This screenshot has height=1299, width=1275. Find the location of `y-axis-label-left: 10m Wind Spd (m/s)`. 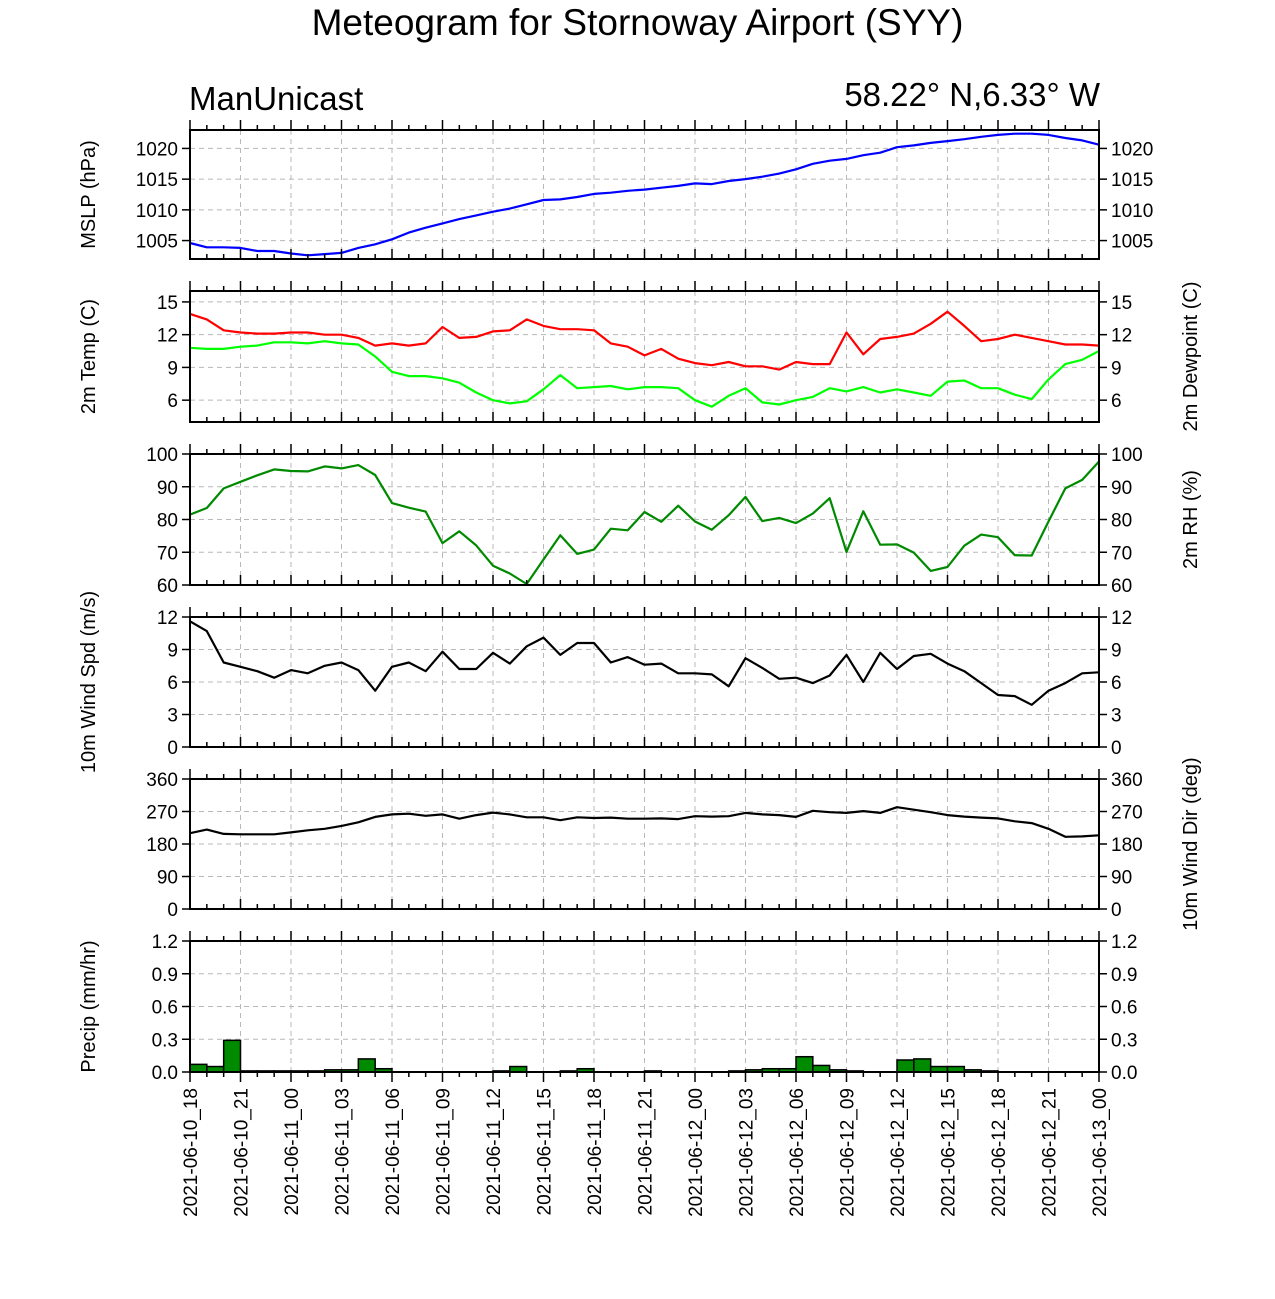

y-axis-label-left: 10m Wind Spd (m/s) is located at coordinates (89, 682).